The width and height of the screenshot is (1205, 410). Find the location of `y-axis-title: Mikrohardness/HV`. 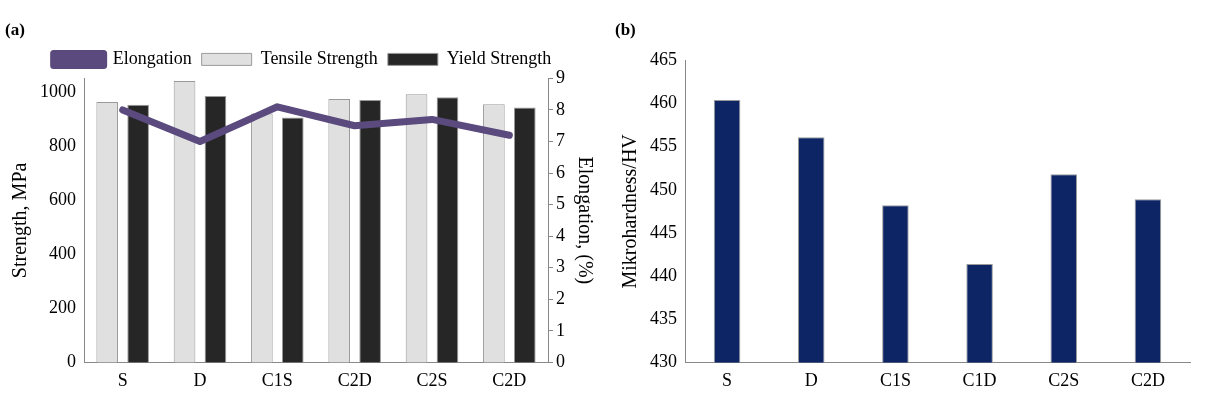

y-axis-title: Mikrohardness/HV is located at coordinates (629, 211).